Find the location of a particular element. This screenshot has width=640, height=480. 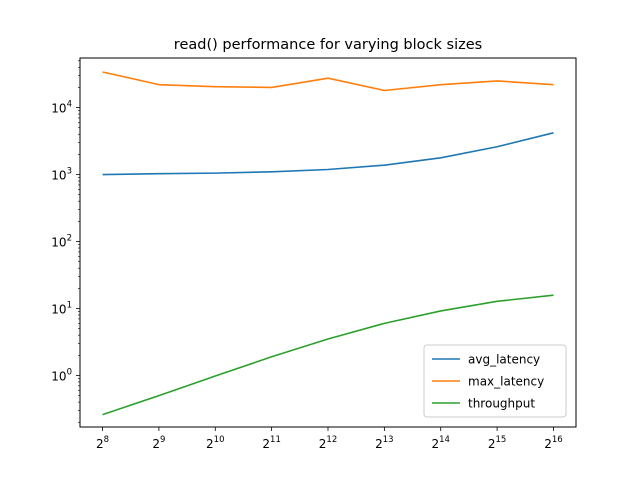

legend-label-avg_latency: avg_latency is located at coordinates (504, 360).